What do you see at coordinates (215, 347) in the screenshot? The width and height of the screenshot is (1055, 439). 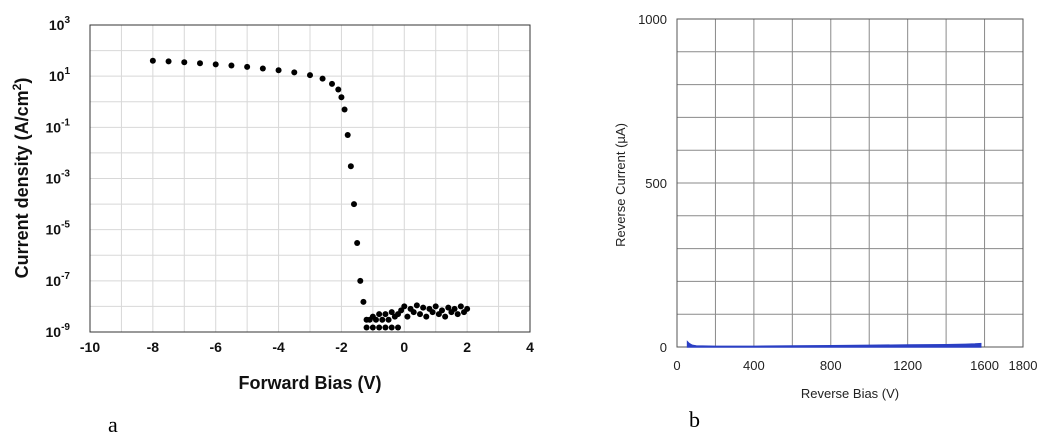 I see `panel-a-x-tick-label: -6` at bounding box center [215, 347].